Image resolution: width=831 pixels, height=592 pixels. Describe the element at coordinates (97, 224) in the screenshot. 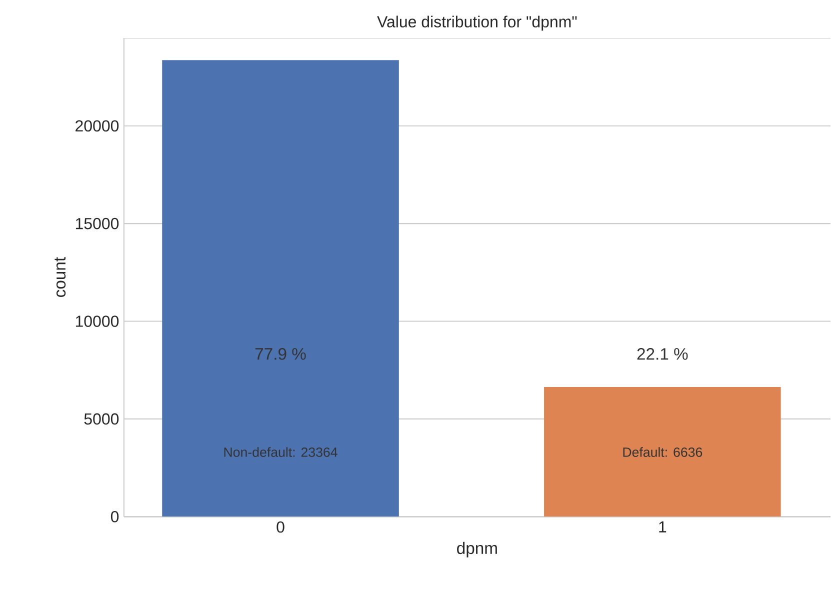

I see `y-tick-label: 15000` at that location.